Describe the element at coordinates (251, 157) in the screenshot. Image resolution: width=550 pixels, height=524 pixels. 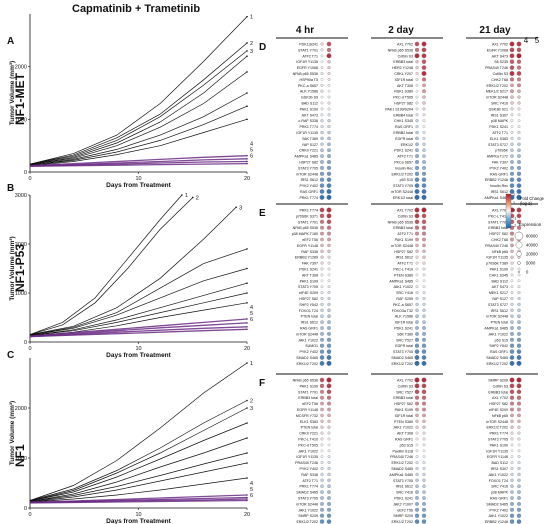
I see `panel-a-line-label: 6` at that location.